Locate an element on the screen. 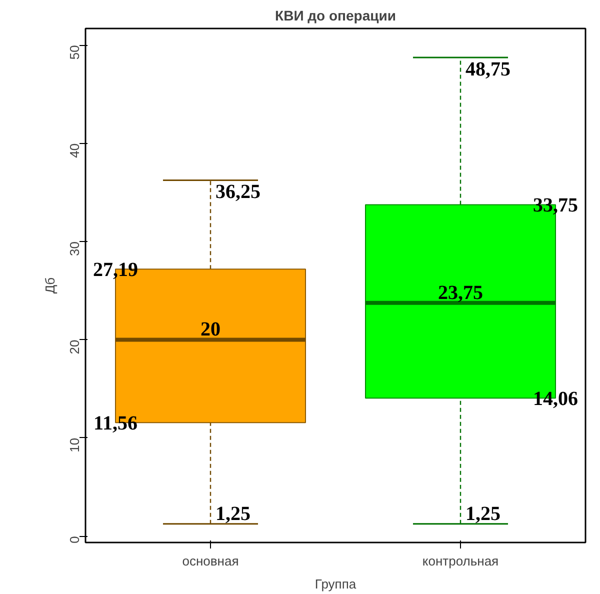  annotation: 36,25 is located at coordinates (238, 192).